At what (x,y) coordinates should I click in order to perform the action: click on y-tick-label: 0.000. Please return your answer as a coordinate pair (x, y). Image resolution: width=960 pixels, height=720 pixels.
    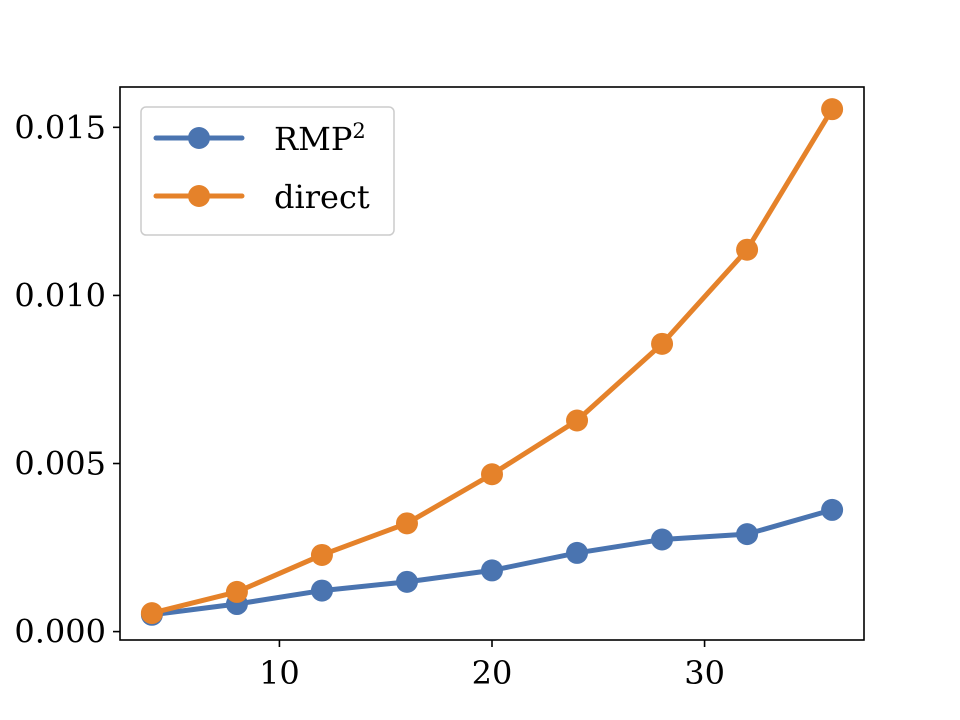
    Looking at the image, I should click on (60, 632).